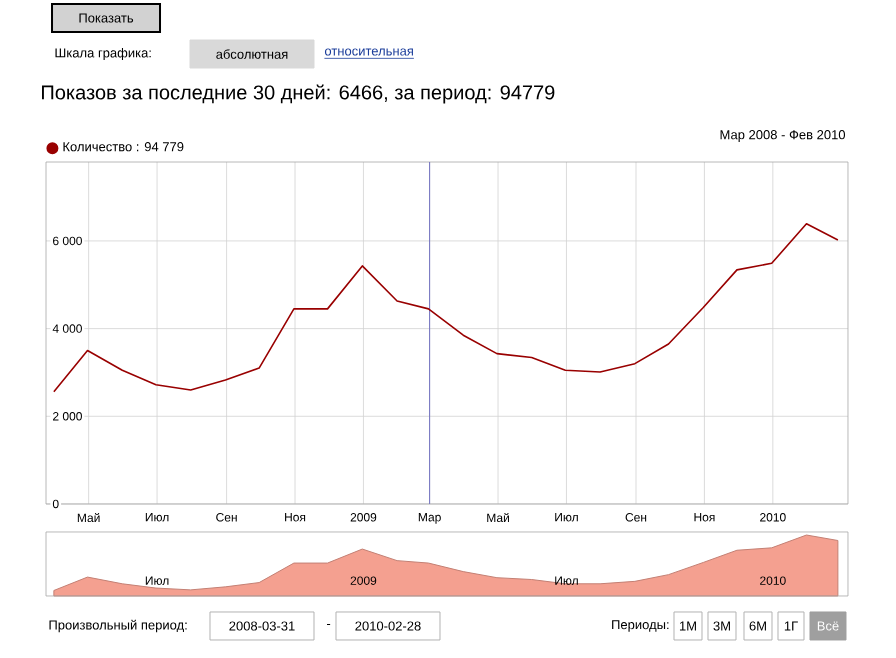 The height and width of the screenshot is (658, 896). Describe the element at coordinates (298, 94) in the screenshot. I see `chart-title: Показов за последние 30 дней: 6466, за период: 94779` at that location.